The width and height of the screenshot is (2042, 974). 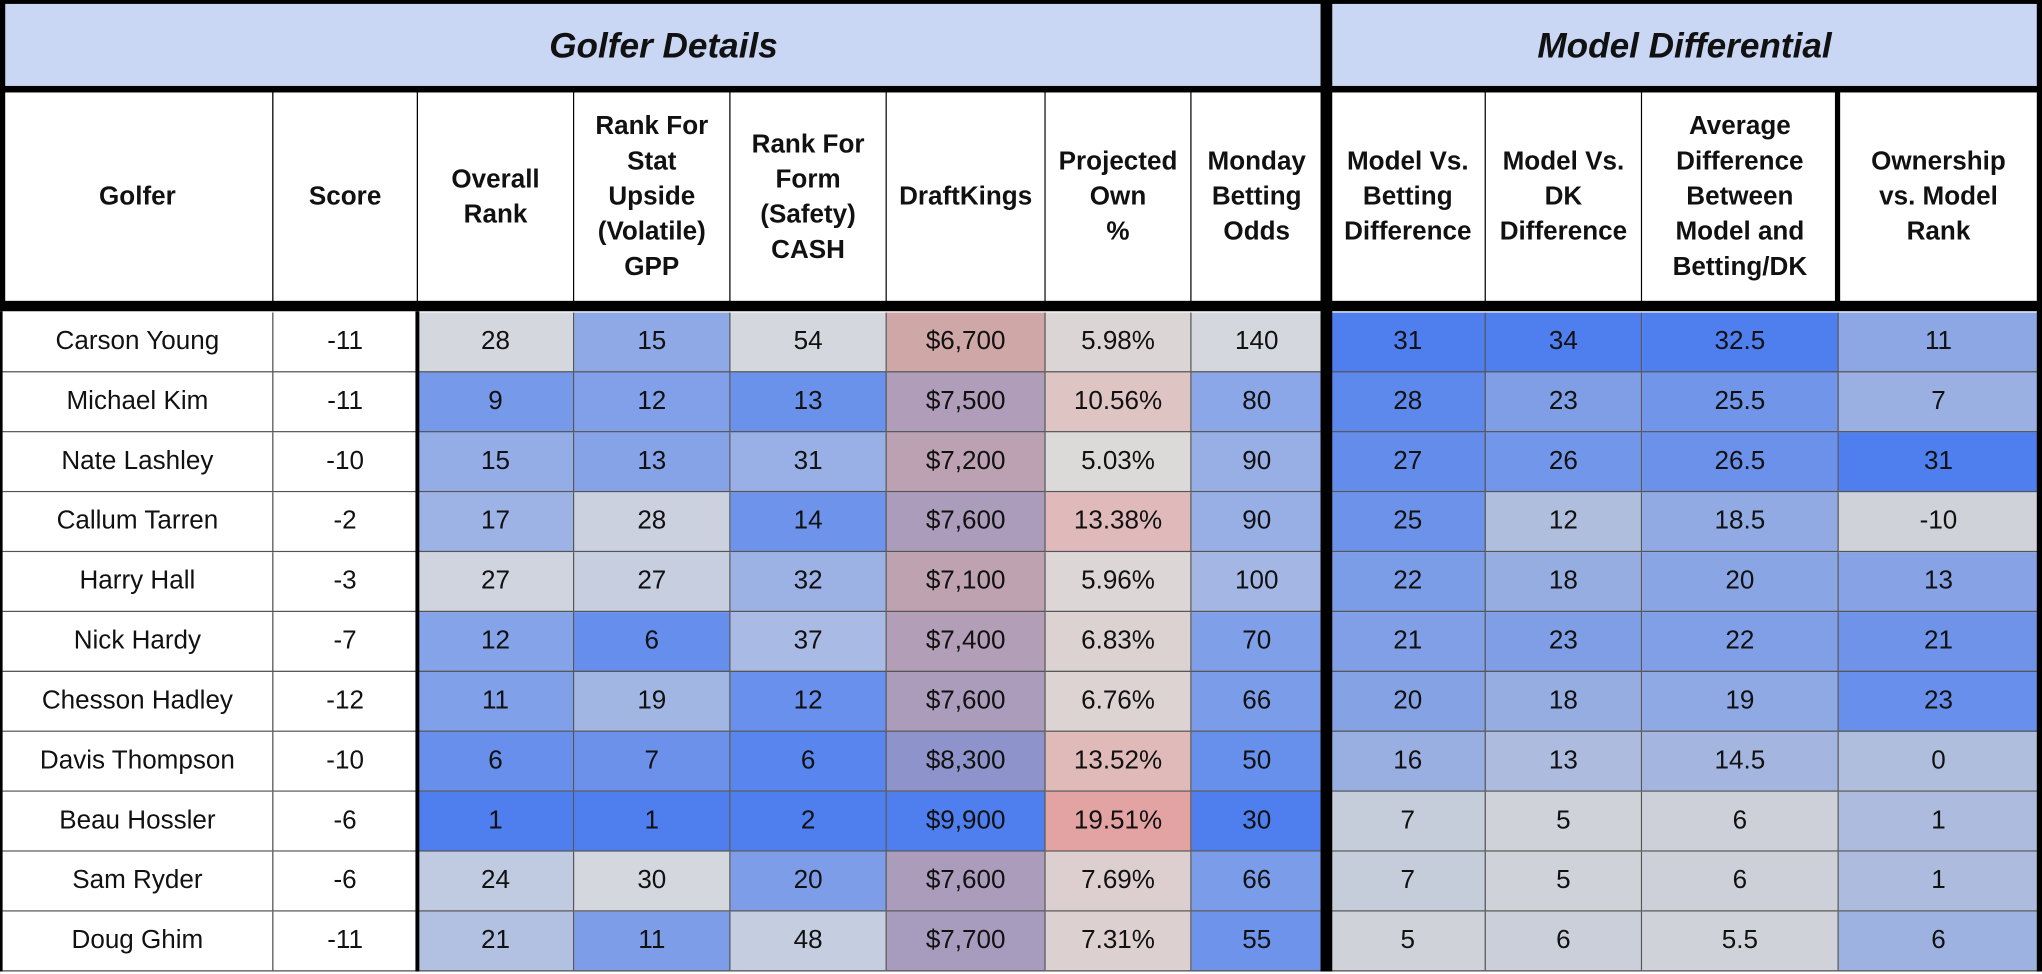 What do you see at coordinates (346, 522) in the screenshot?
I see `data-cell: -2` at bounding box center [346, 522].